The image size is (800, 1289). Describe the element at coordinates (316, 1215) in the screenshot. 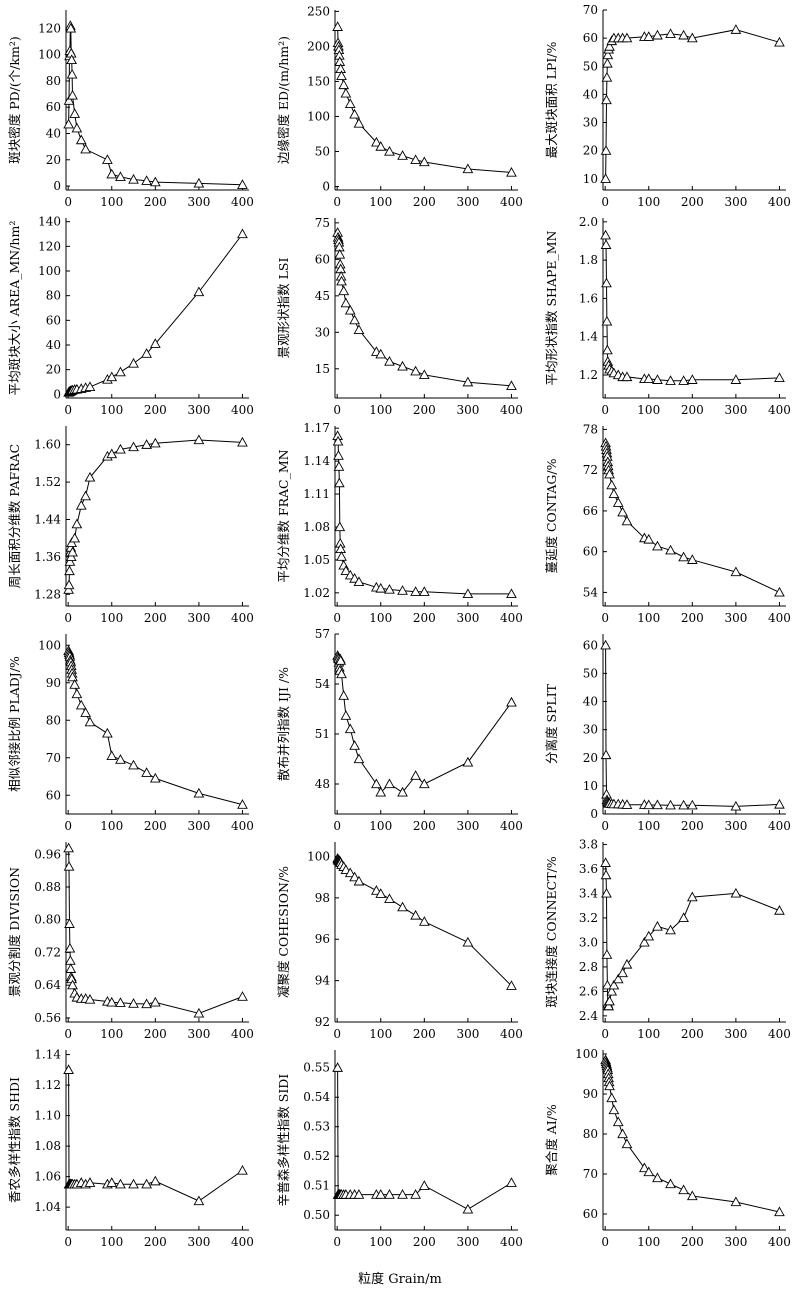

I see `y-tick-label: 0.50` at that location.